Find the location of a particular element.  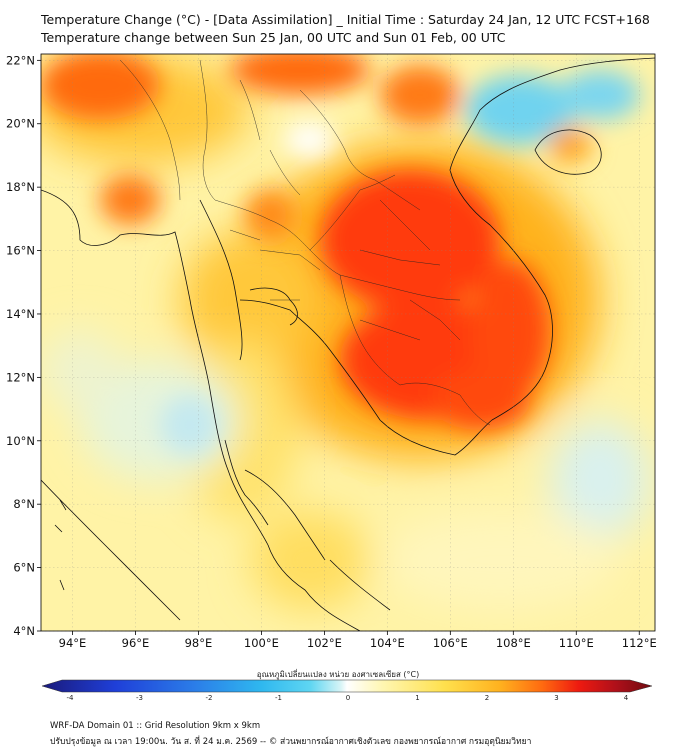

colorbar-tick-label: 0 is located at coordinates (348, 698).